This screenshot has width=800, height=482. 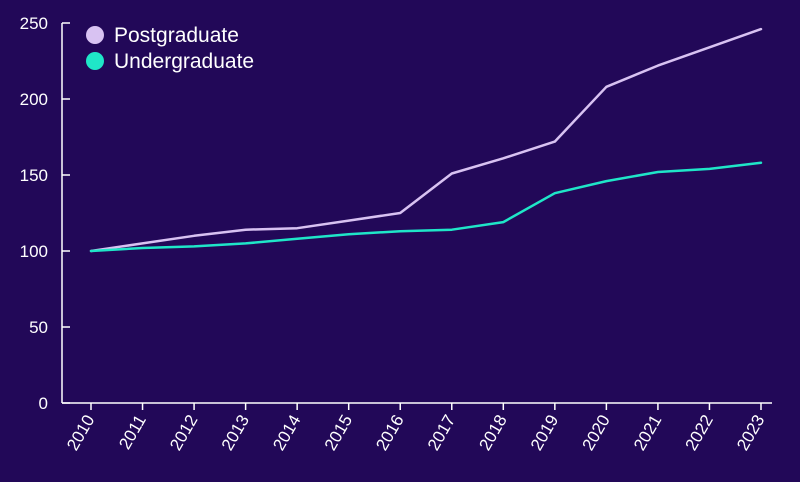 I want to click on y-tick-label: 150, so click(x=34, y=175).